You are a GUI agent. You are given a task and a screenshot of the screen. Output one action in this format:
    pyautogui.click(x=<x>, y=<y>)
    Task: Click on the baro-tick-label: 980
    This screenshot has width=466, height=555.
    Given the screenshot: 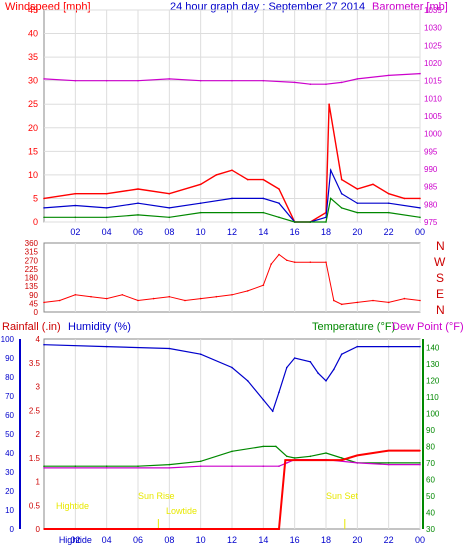 What is the action you would take?
    pyautogui.click(x=431, y=204)
    